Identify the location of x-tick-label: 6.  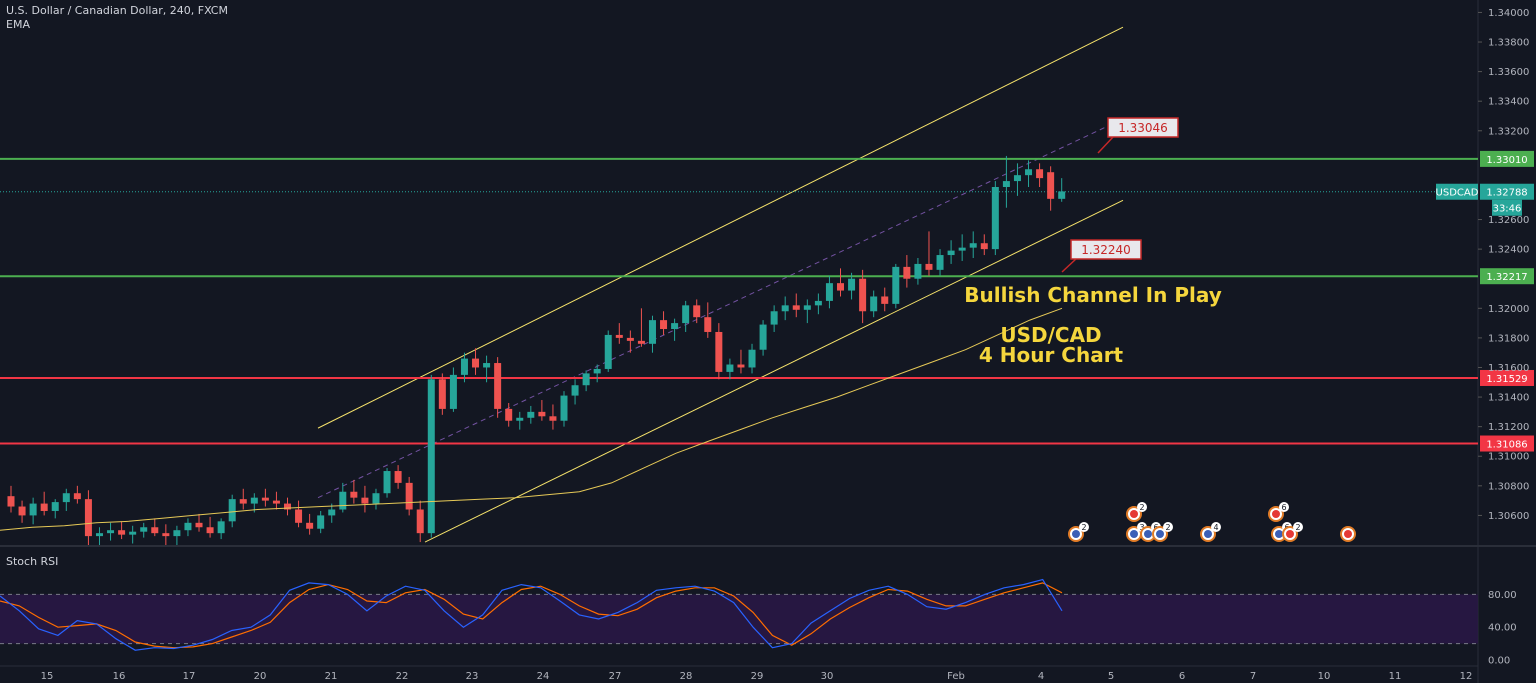
(1182, 676).